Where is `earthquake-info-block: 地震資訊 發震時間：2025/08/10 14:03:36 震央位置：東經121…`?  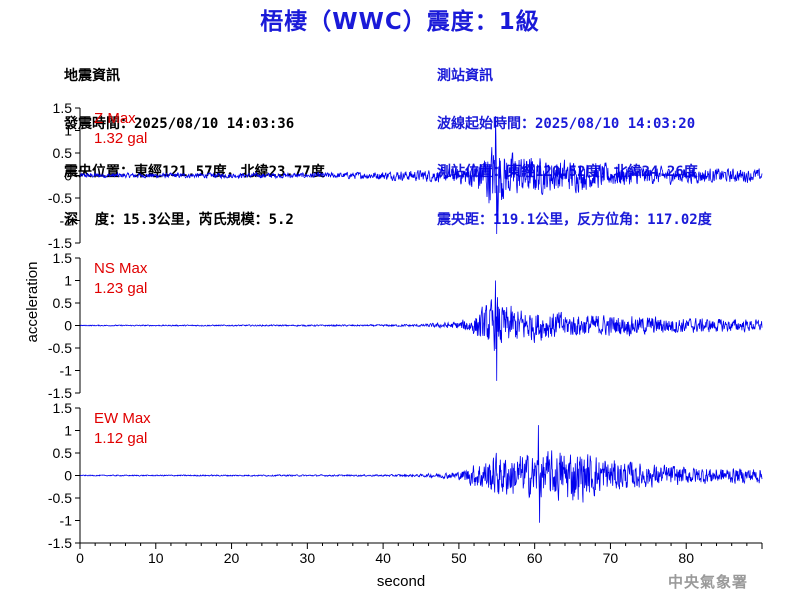
earthquake-info-block: 地震資訊 發震時間：2025/08/10 14:03:36 震央位置：東經121… is located at coordinates (194, 140).